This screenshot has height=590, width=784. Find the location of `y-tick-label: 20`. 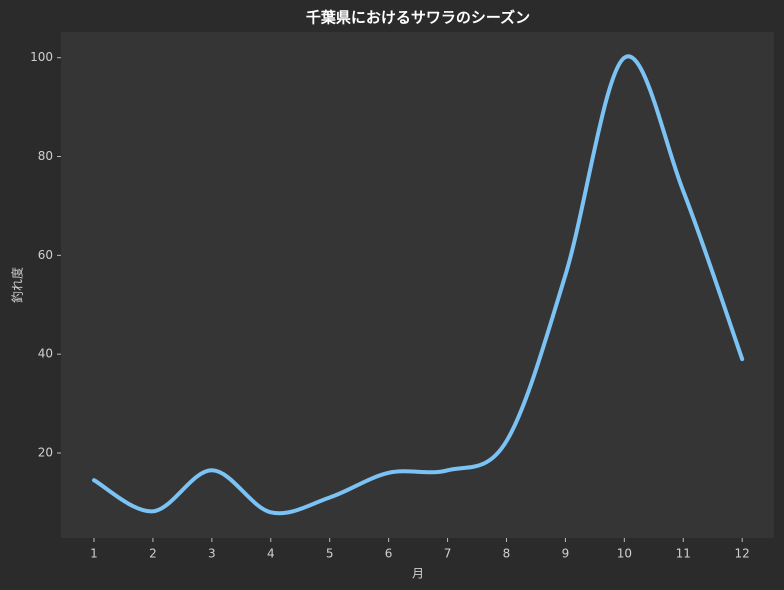

y-tick-label: 20 is located at coordinates (45, 453).